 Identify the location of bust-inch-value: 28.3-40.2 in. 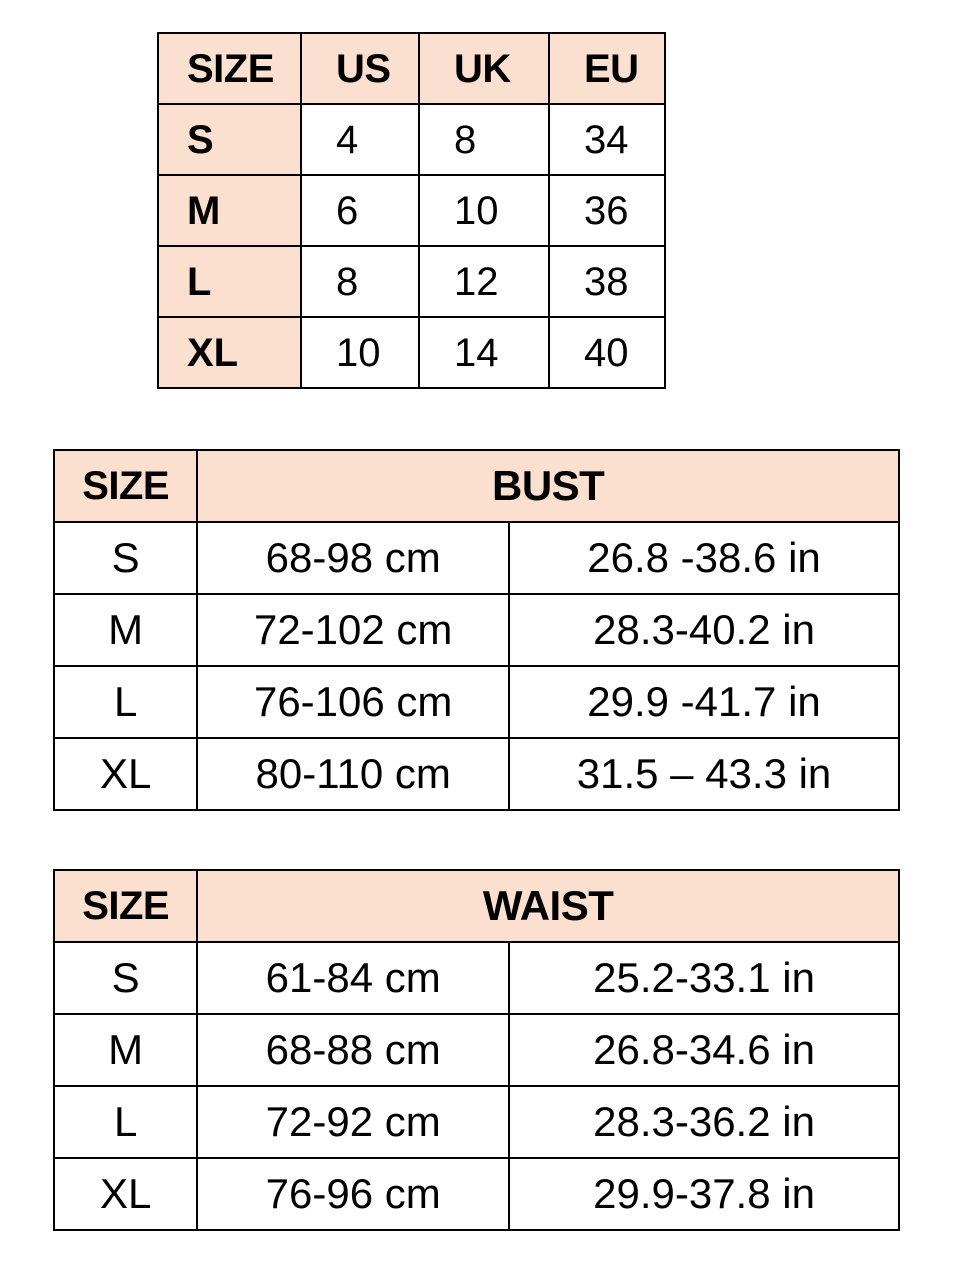
(704, 630).